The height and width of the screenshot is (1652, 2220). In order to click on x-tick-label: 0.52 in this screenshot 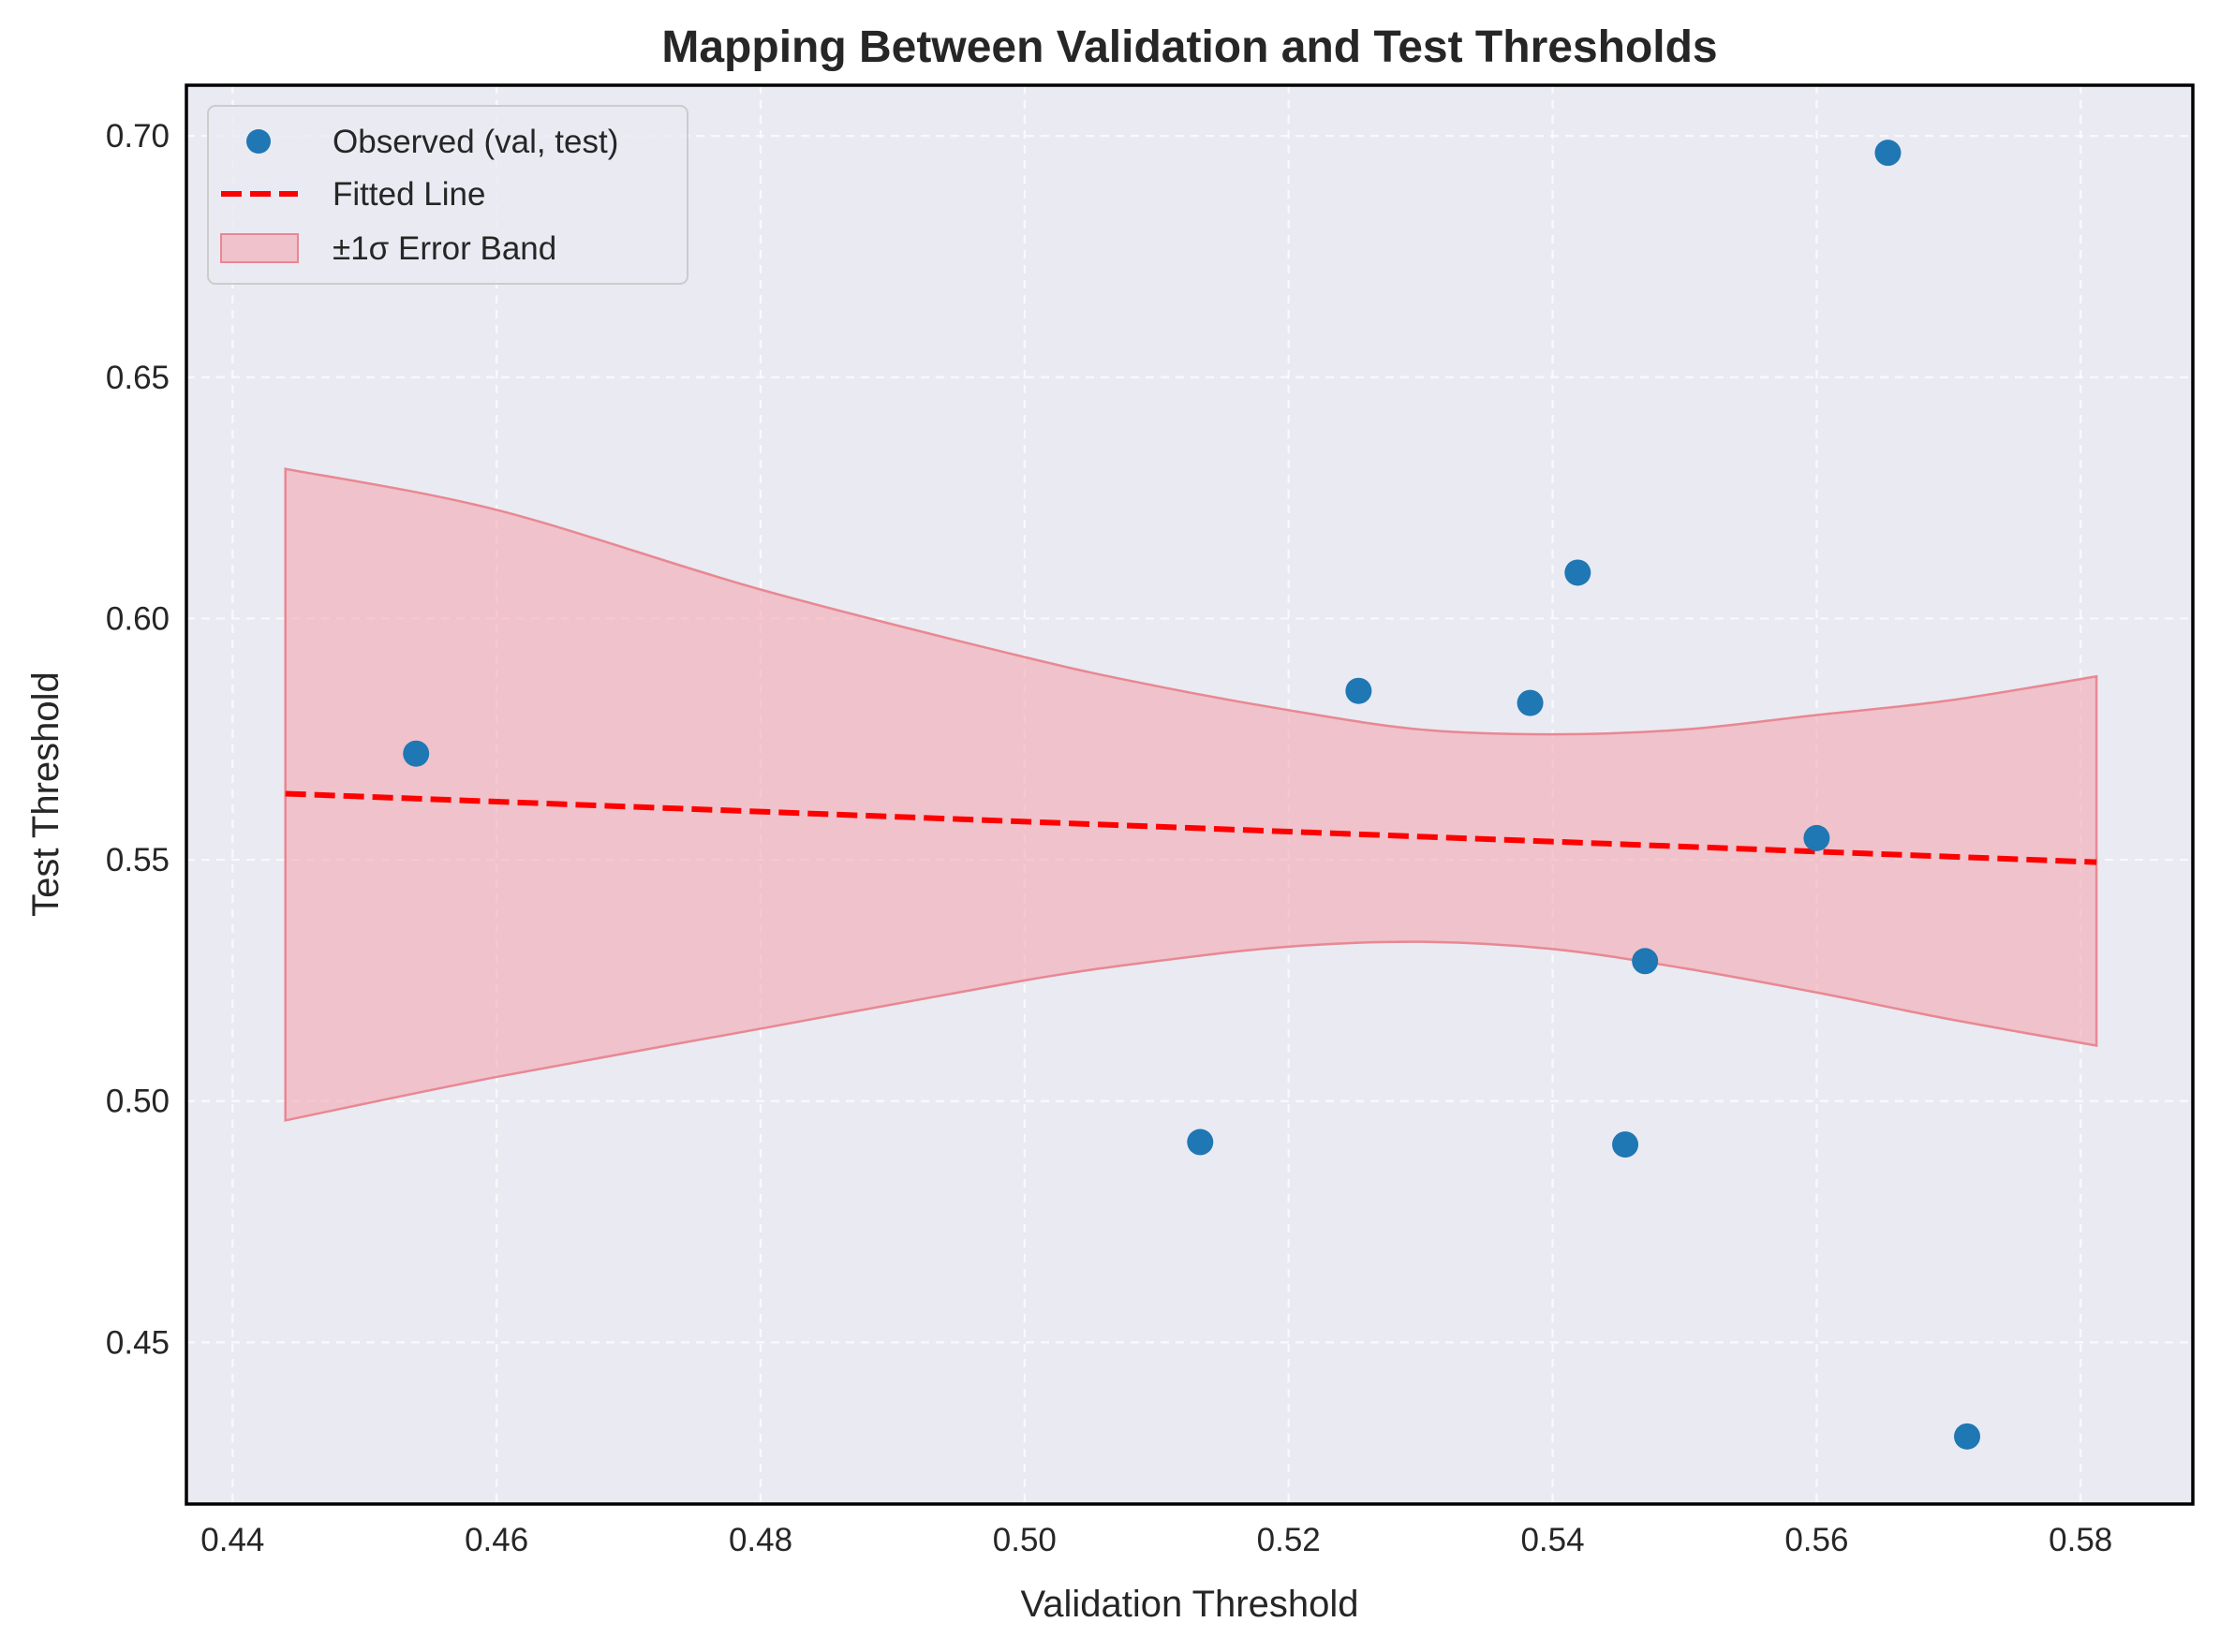, I will do `click(1289, 1540)`.